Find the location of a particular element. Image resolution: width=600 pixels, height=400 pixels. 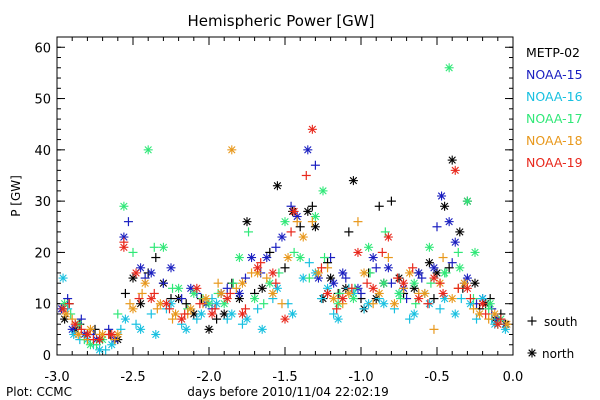

y-tick-label: 0 is located at coordinates (47, 356).